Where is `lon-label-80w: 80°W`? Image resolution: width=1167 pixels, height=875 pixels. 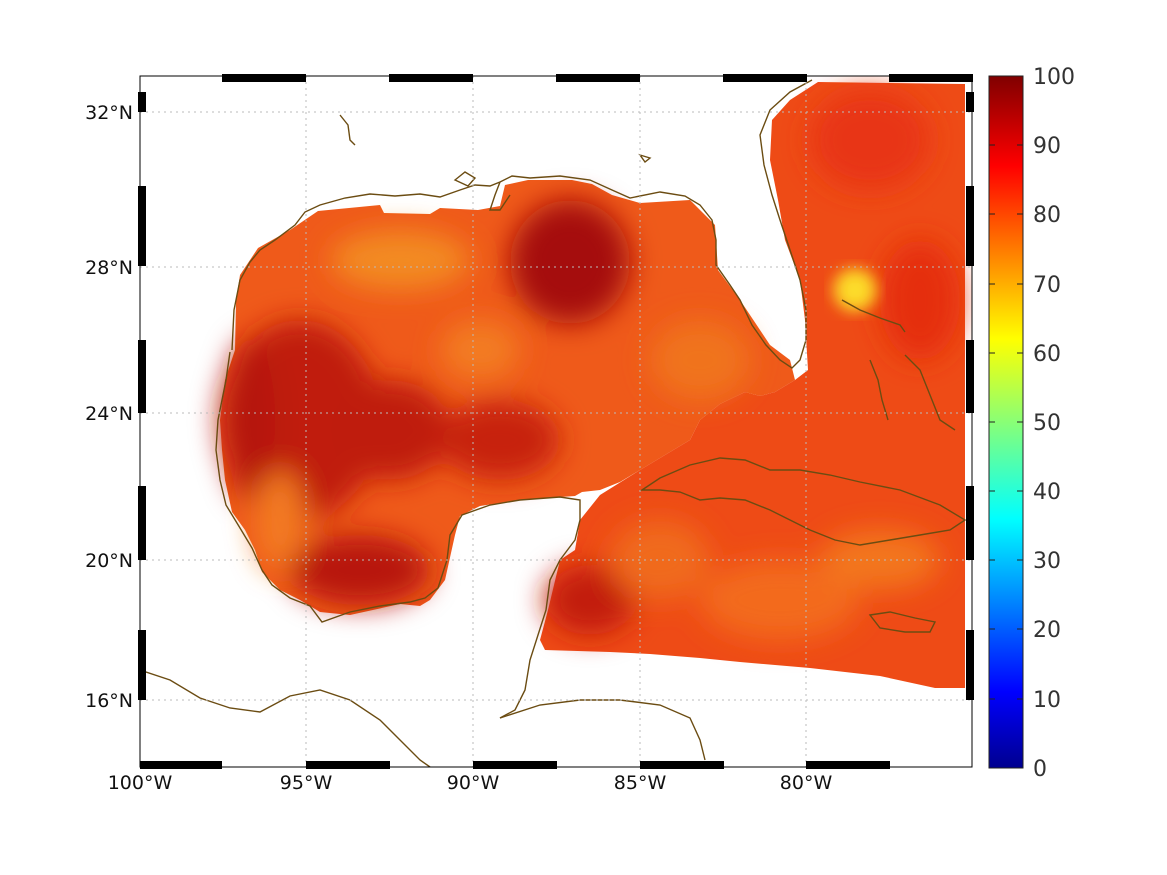
lon-label-80w: 80°W is located at coordinates (806, 783).